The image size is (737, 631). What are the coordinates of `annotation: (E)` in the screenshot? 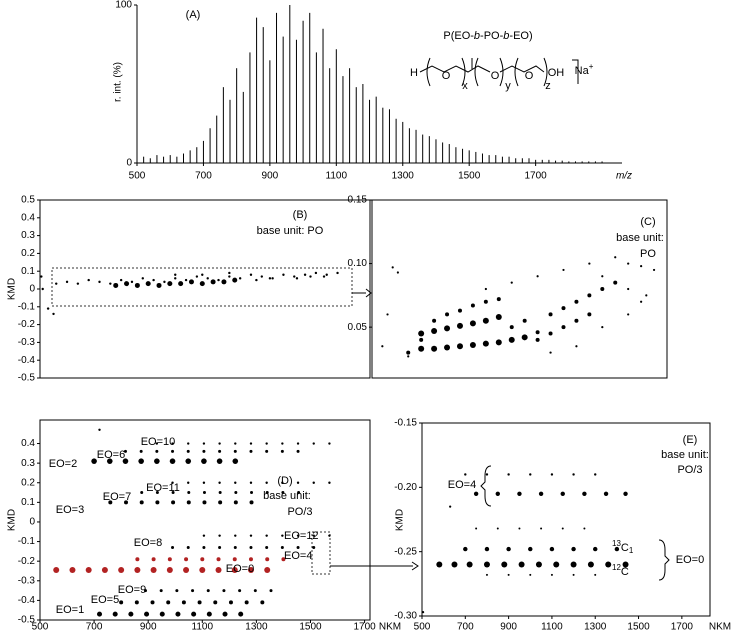 It's located at (690, 440).